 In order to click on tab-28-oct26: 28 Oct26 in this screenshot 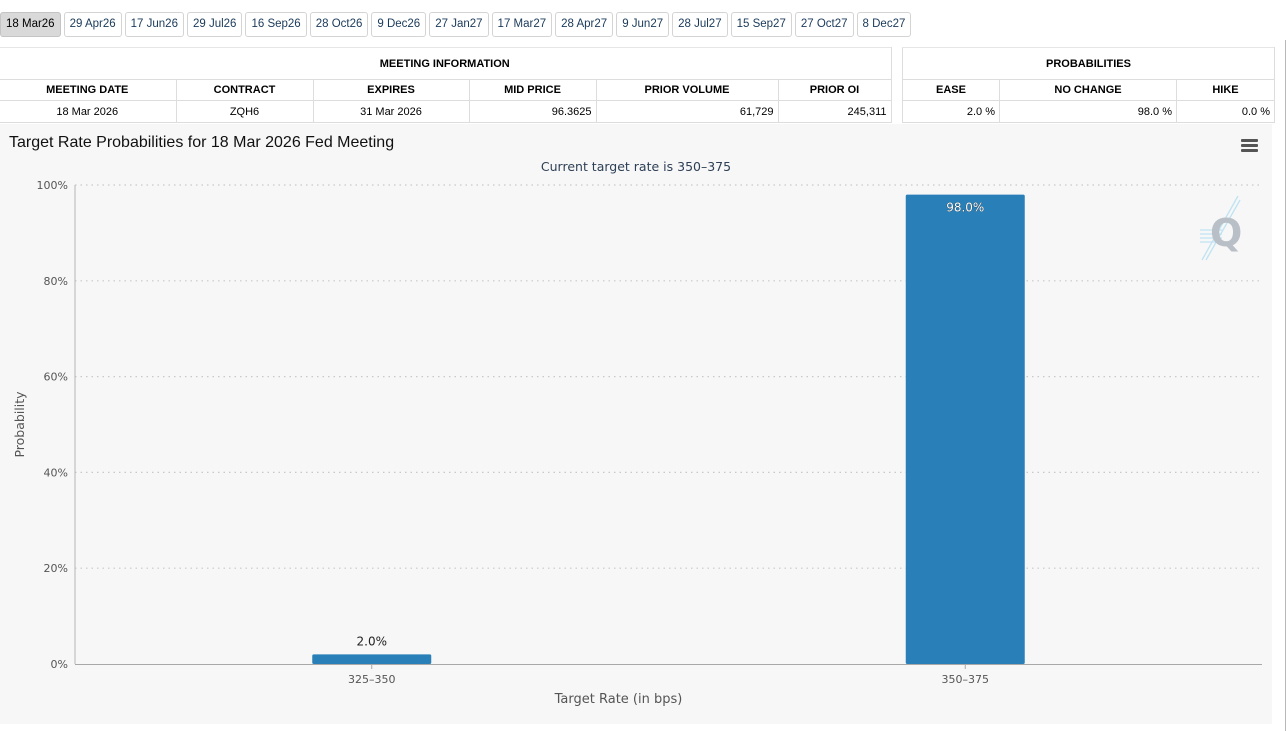, I will do `click(339, 24)`.